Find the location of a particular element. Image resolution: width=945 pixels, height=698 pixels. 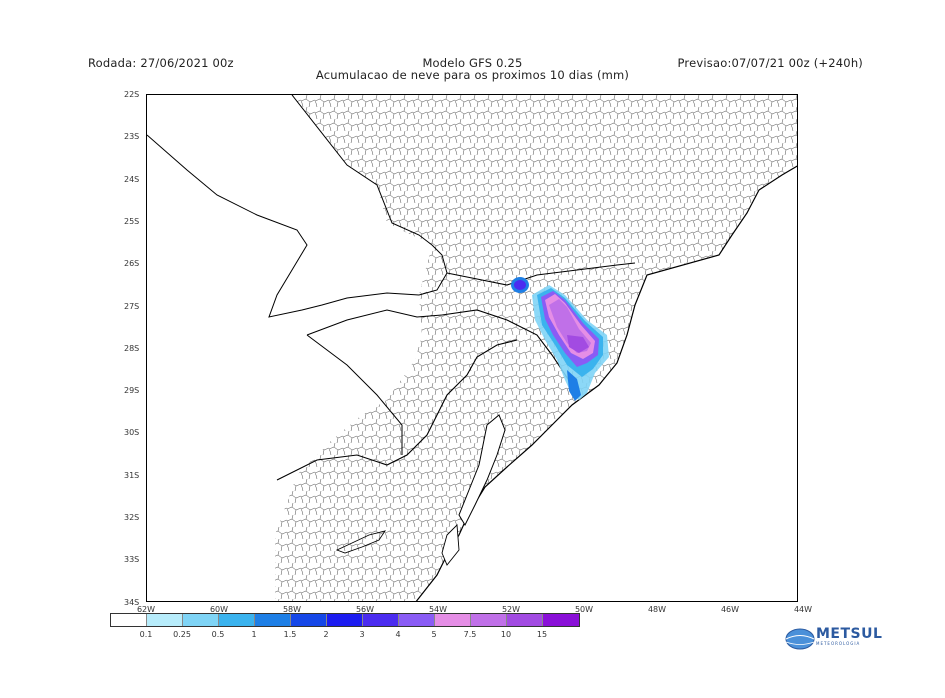

country-border-west is located at coordinates (374, 382).